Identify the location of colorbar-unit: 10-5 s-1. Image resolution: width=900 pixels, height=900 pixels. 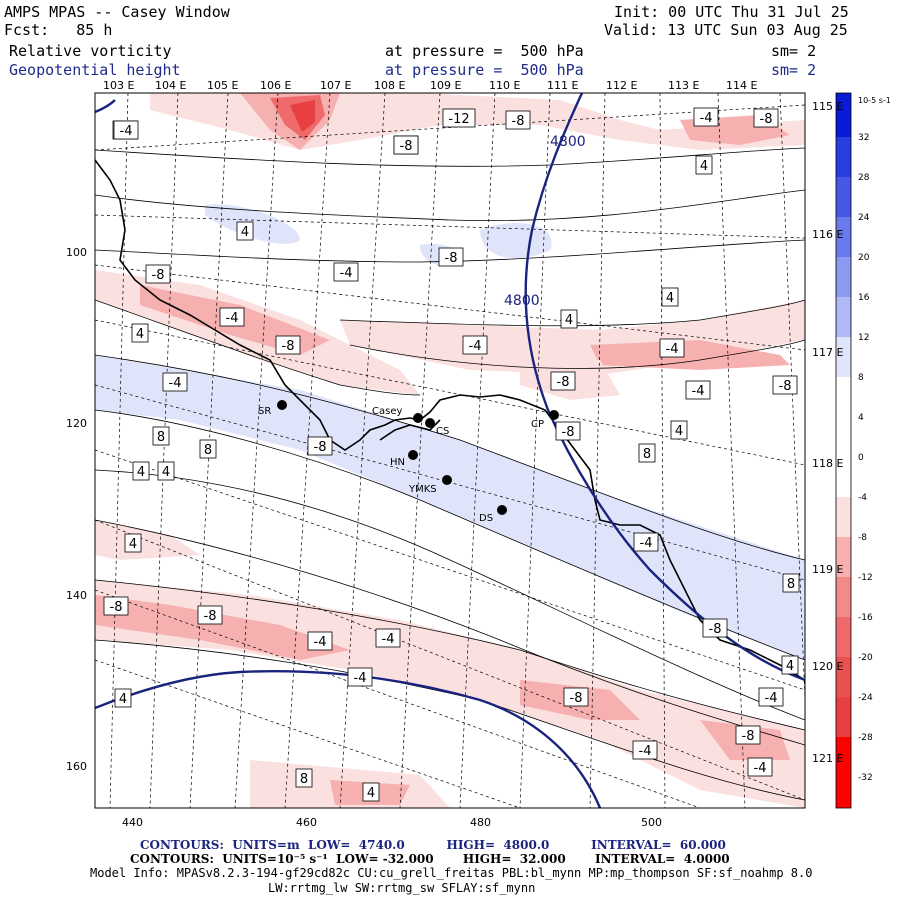
(874, 100).